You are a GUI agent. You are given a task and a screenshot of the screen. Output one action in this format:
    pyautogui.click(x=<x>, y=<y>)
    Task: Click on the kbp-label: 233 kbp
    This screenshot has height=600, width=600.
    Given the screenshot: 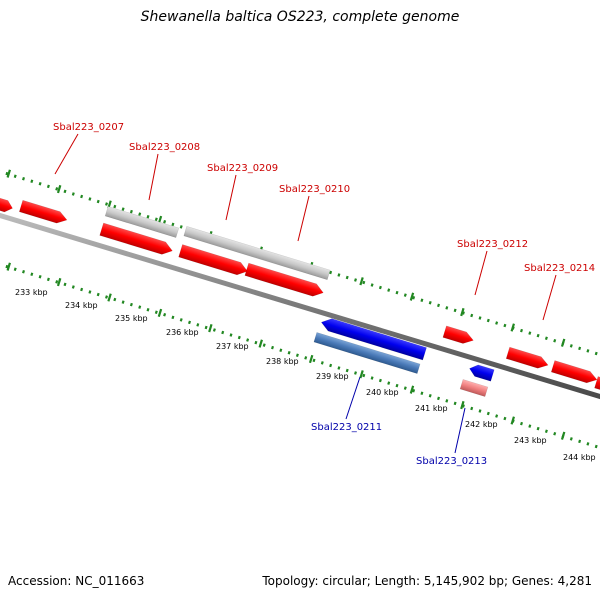 What is the action you would take?
    pyautogui.click(x=31, y=292)
    